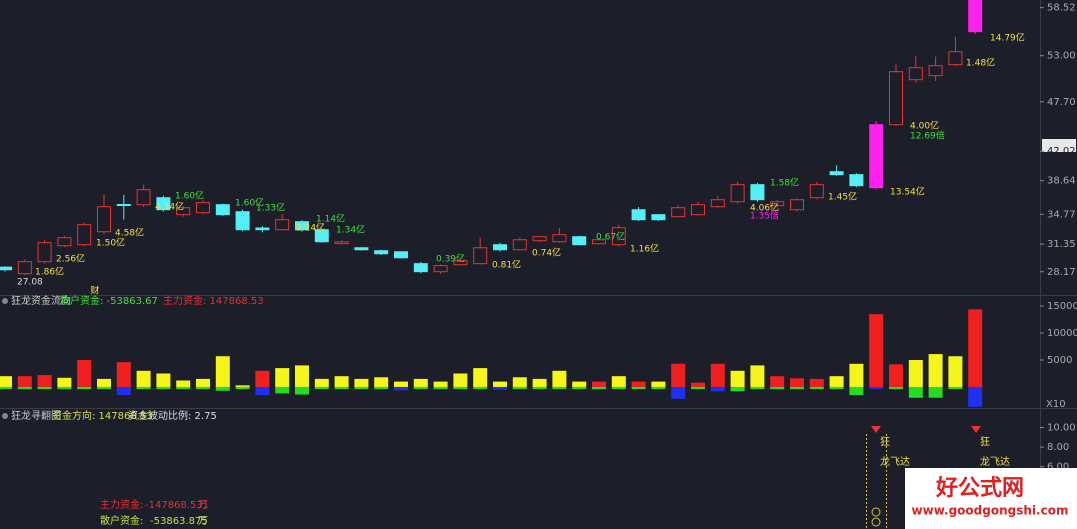 The image size is (1077, 529). I want to click on annotation: 27.08, so click(30, 283).